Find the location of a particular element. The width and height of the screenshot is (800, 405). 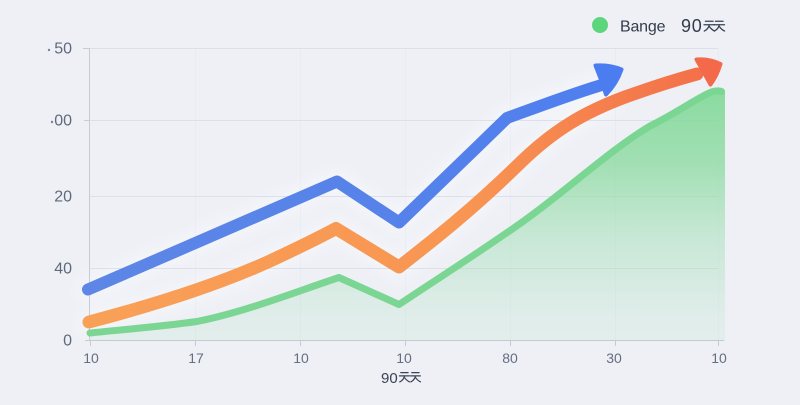

svg-text: Bange is located at coordinates (643, 27).